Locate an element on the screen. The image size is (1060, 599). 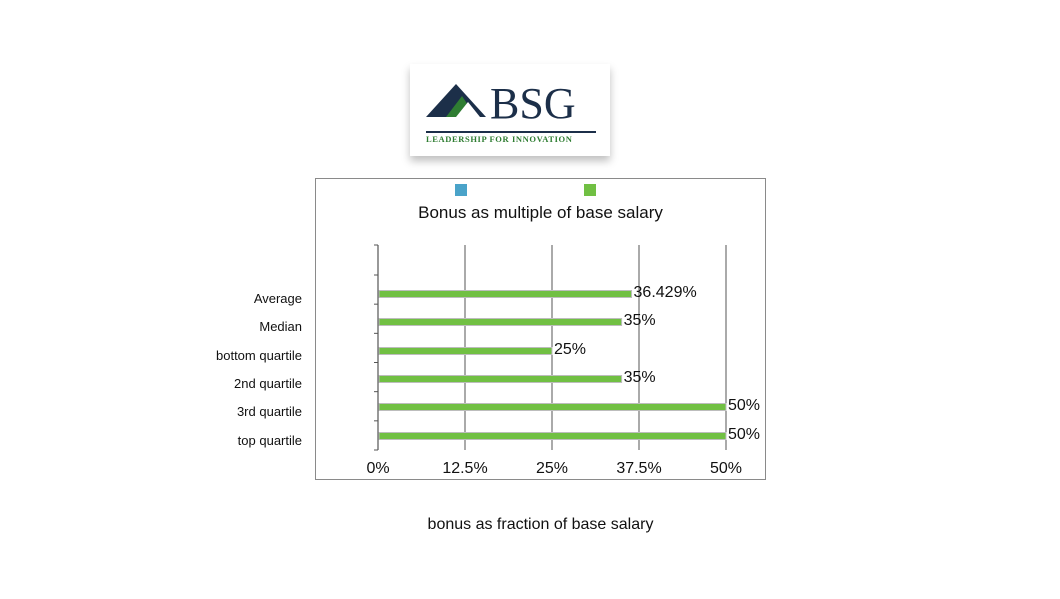
bsg-logo: BSG LEADERSHIP FOR INNOVATION is located at coordinates (510, 110).